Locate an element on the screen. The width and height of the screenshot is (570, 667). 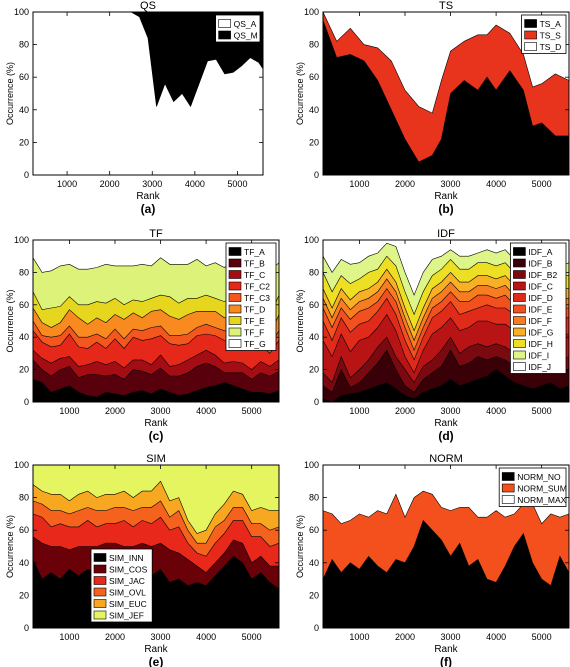
area-idf_b2 is located at coordinates (446, 365).